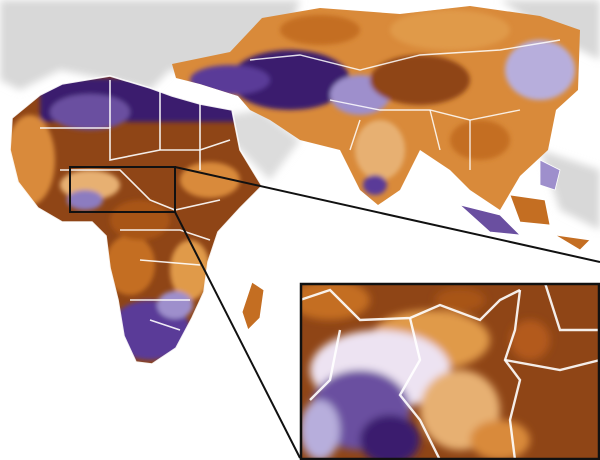 This screenshot has height=460, width=600. What do you see at coordinates (122, 189) in the screenshot?
I see `zoom-box` at bounding box center [122, 189].